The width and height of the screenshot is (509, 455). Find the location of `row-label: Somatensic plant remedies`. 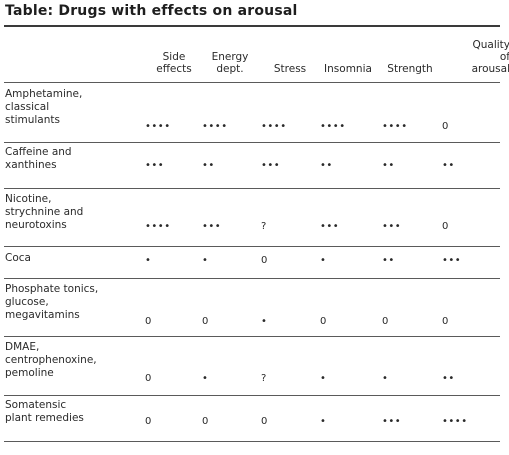

row-label: Somatensic plant remedies is located at coordinates (44, 412).